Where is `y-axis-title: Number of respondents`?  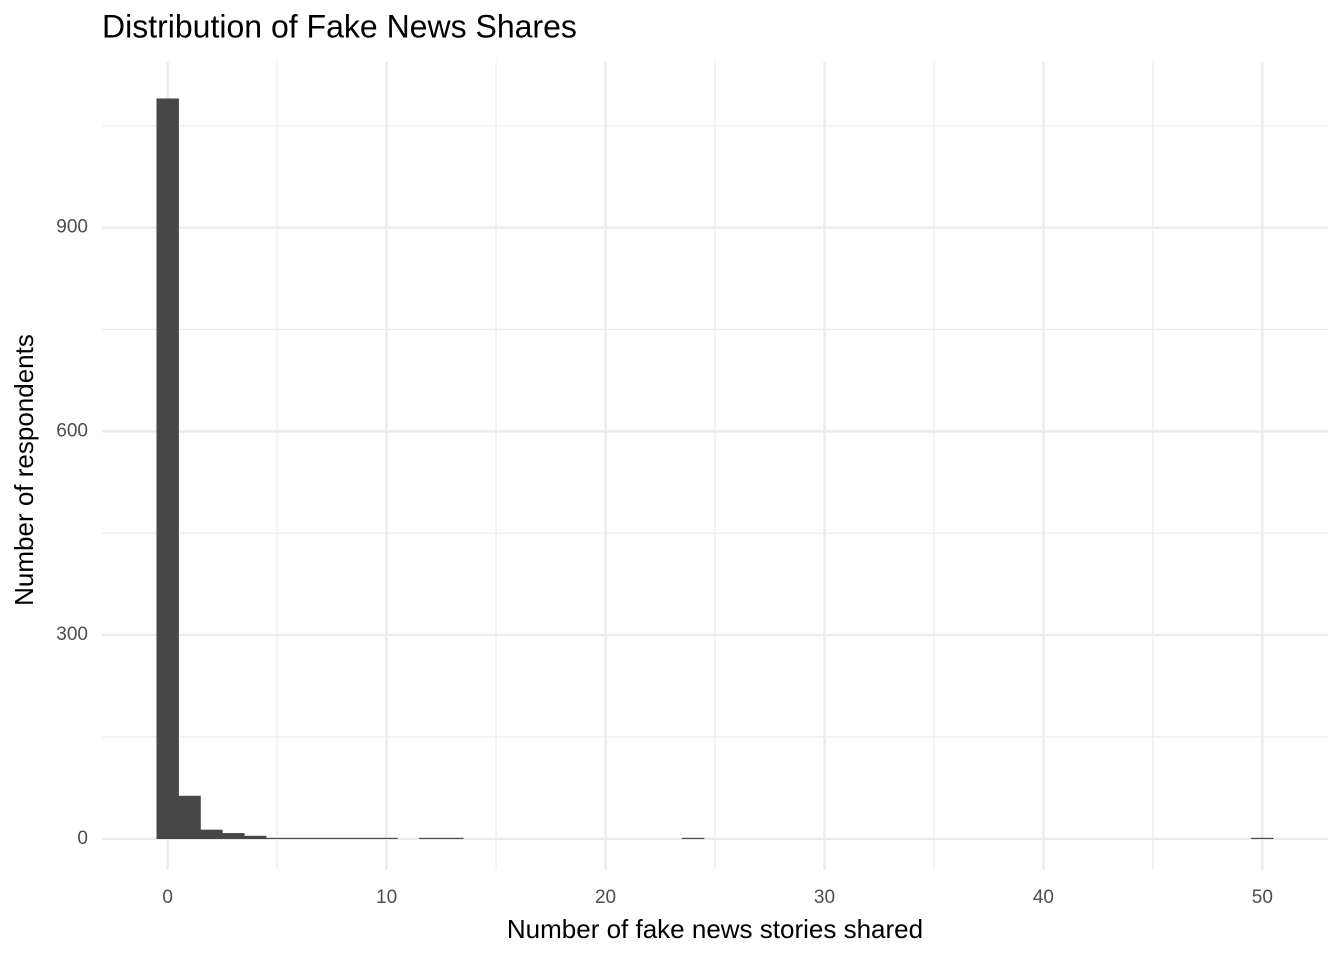 y-axis-title: Number of respondents is located at coordinates (24, 470).